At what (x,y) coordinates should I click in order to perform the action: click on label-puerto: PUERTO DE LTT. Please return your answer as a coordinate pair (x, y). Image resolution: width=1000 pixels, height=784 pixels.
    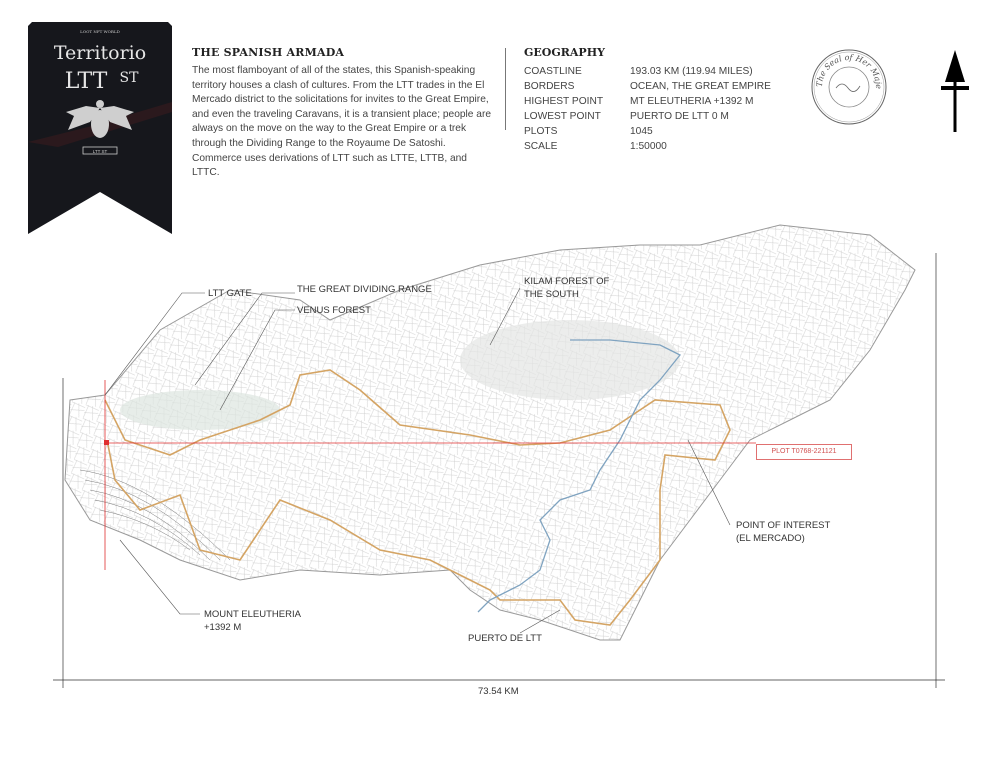
    Looking at the image, I should click on (505, 638).